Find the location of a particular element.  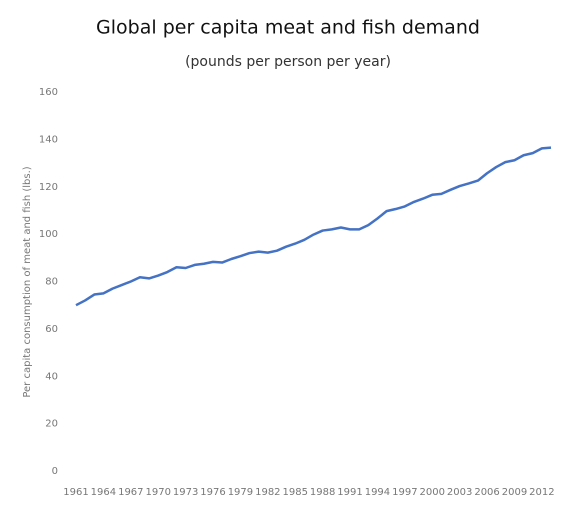

x-tick-label: 1979 is located at coordinates (240, 492).